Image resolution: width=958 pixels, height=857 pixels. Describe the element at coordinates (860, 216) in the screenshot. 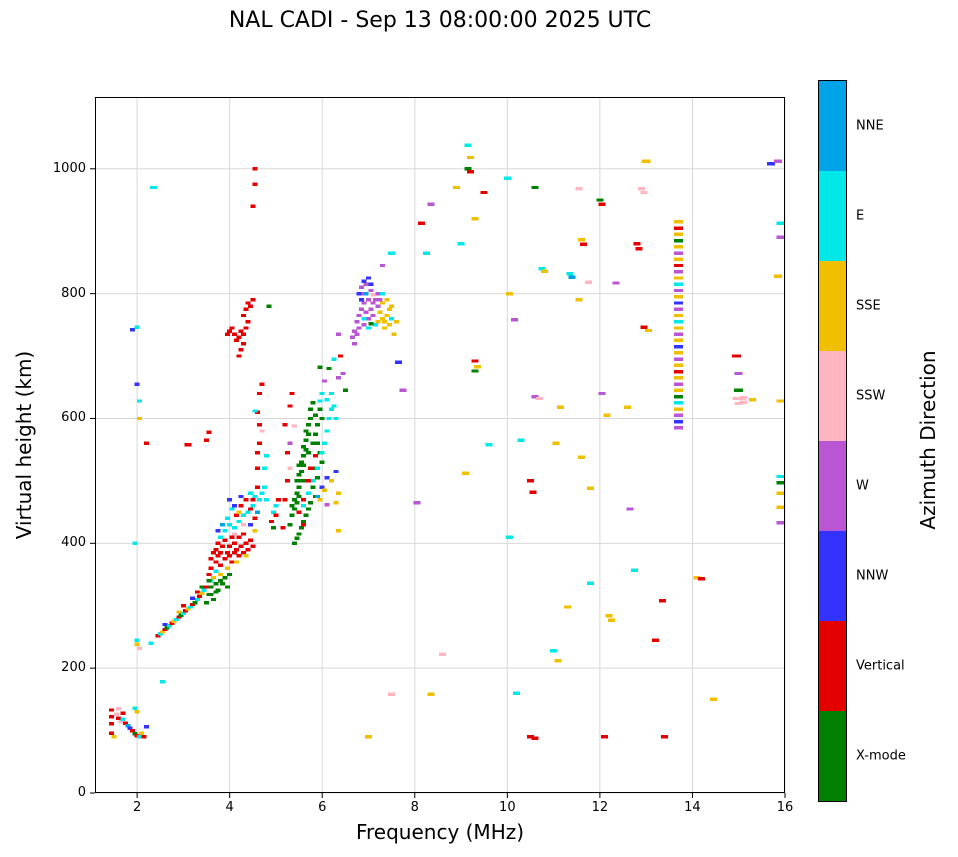

I see `colorbar-tick-label: E` at that location.